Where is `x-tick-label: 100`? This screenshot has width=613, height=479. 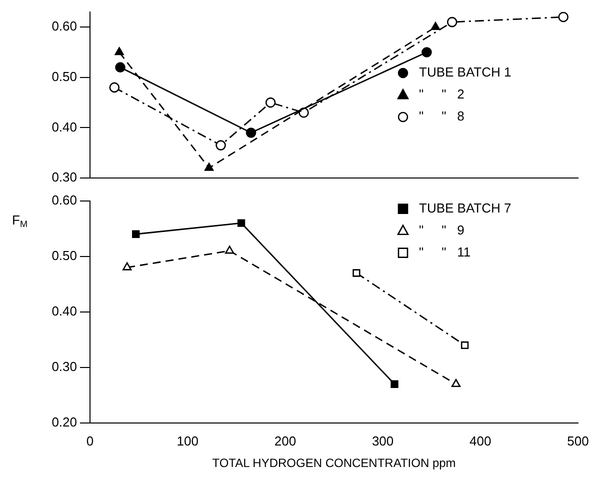
x-tick-label: 100 is located at coordinates (187, 440).